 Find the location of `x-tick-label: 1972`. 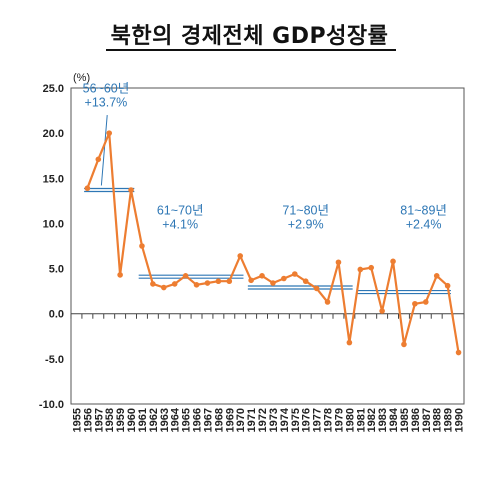

x-tick-label: 1972 is located at coordinates (263, 420).